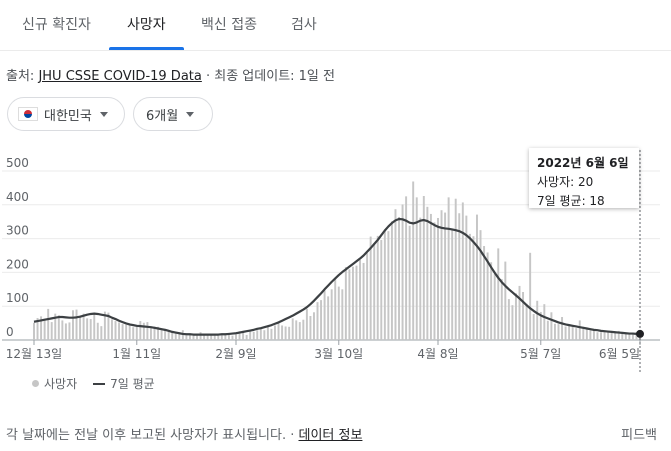 The image size is (671, 451). Describe the element at coordinates (34, 354) in the screenshot. I see `x-tick-label: 12월 13일` at that location.